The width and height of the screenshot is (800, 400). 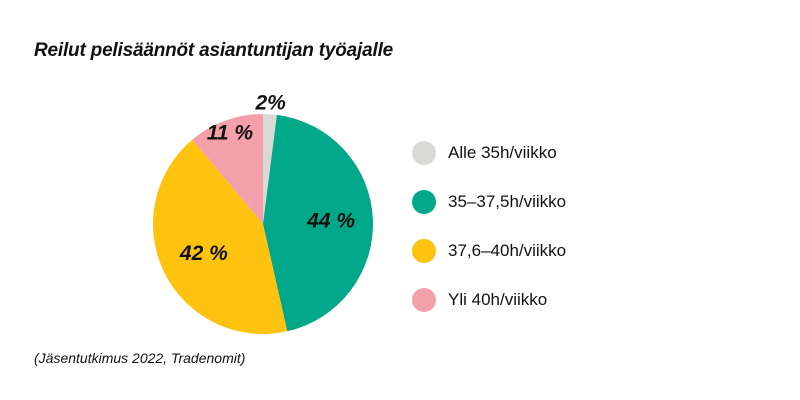 I want to click on legend-label: 35–37,5h/viikko, so click(x=507, y=201).